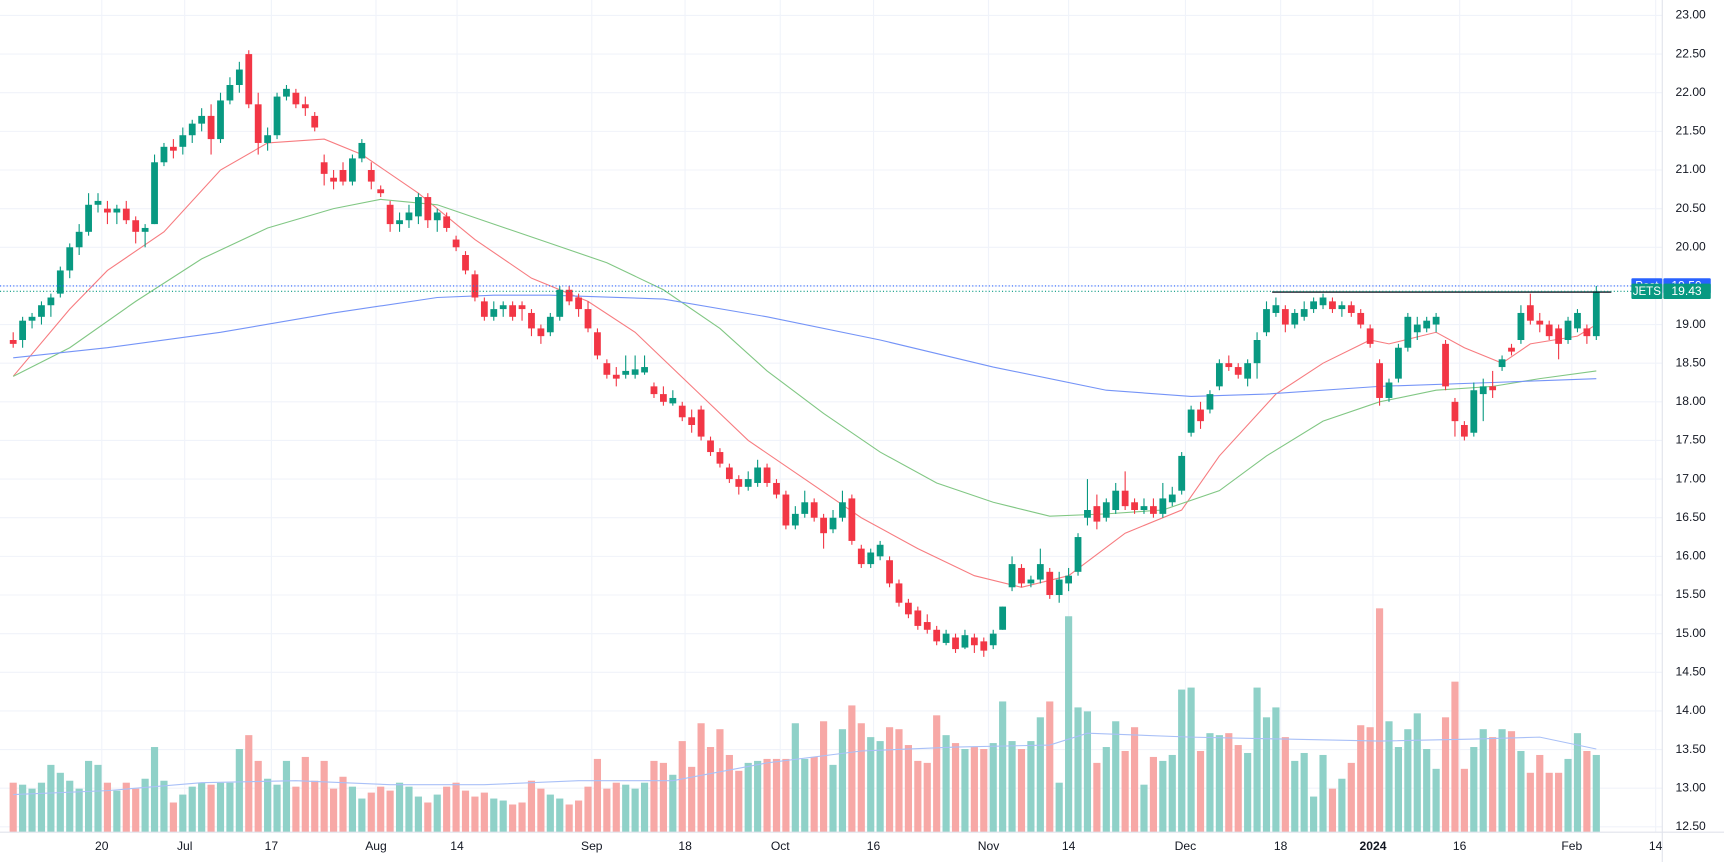 The height and width of the screenshot is (862, 1724). I want to click on x-tick-label: 2024, so click(1372, 846).